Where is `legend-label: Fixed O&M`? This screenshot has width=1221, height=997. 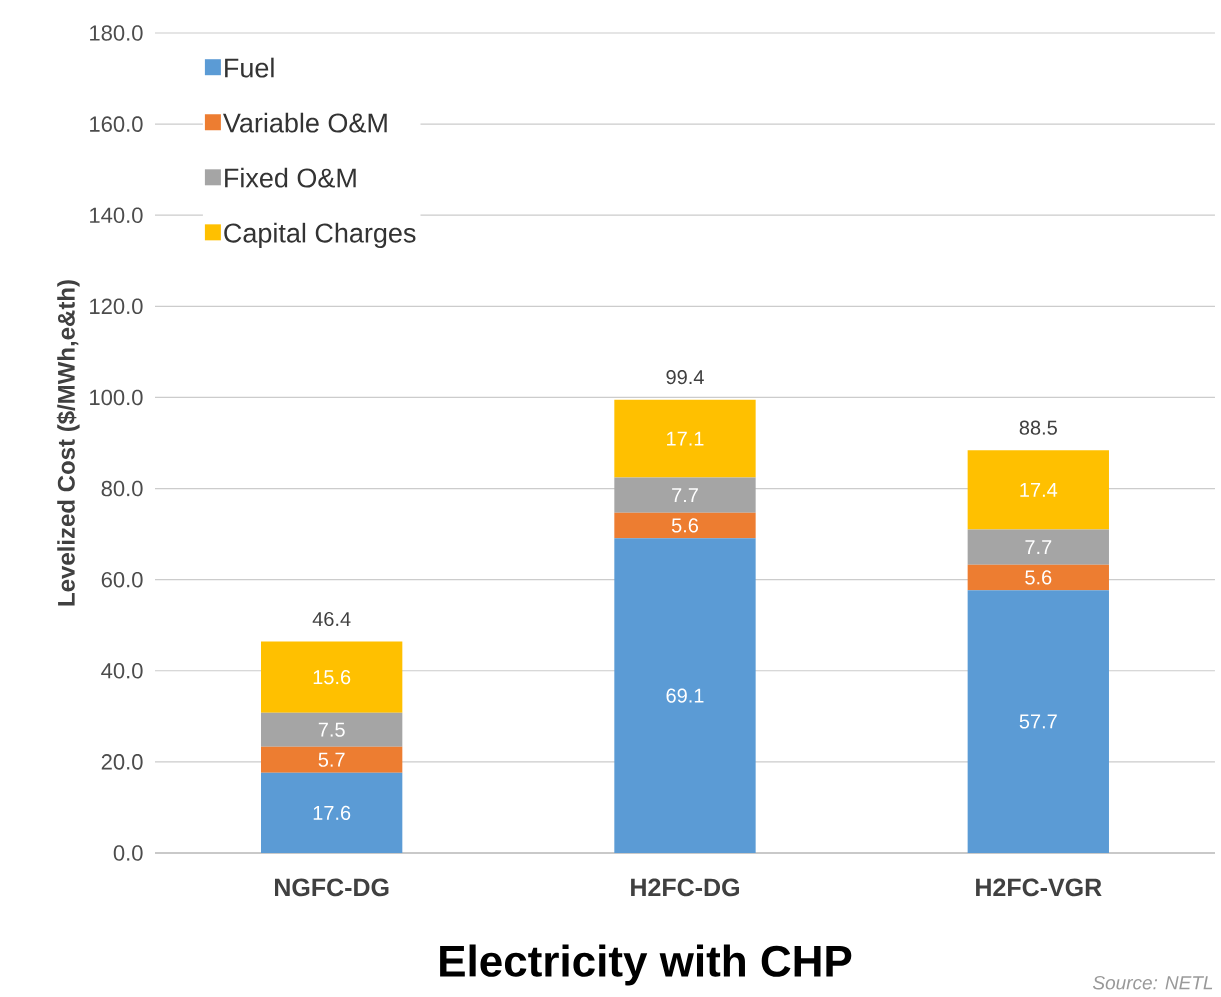 legend-label: Fixed O&M is located at coordinates (290, 177).